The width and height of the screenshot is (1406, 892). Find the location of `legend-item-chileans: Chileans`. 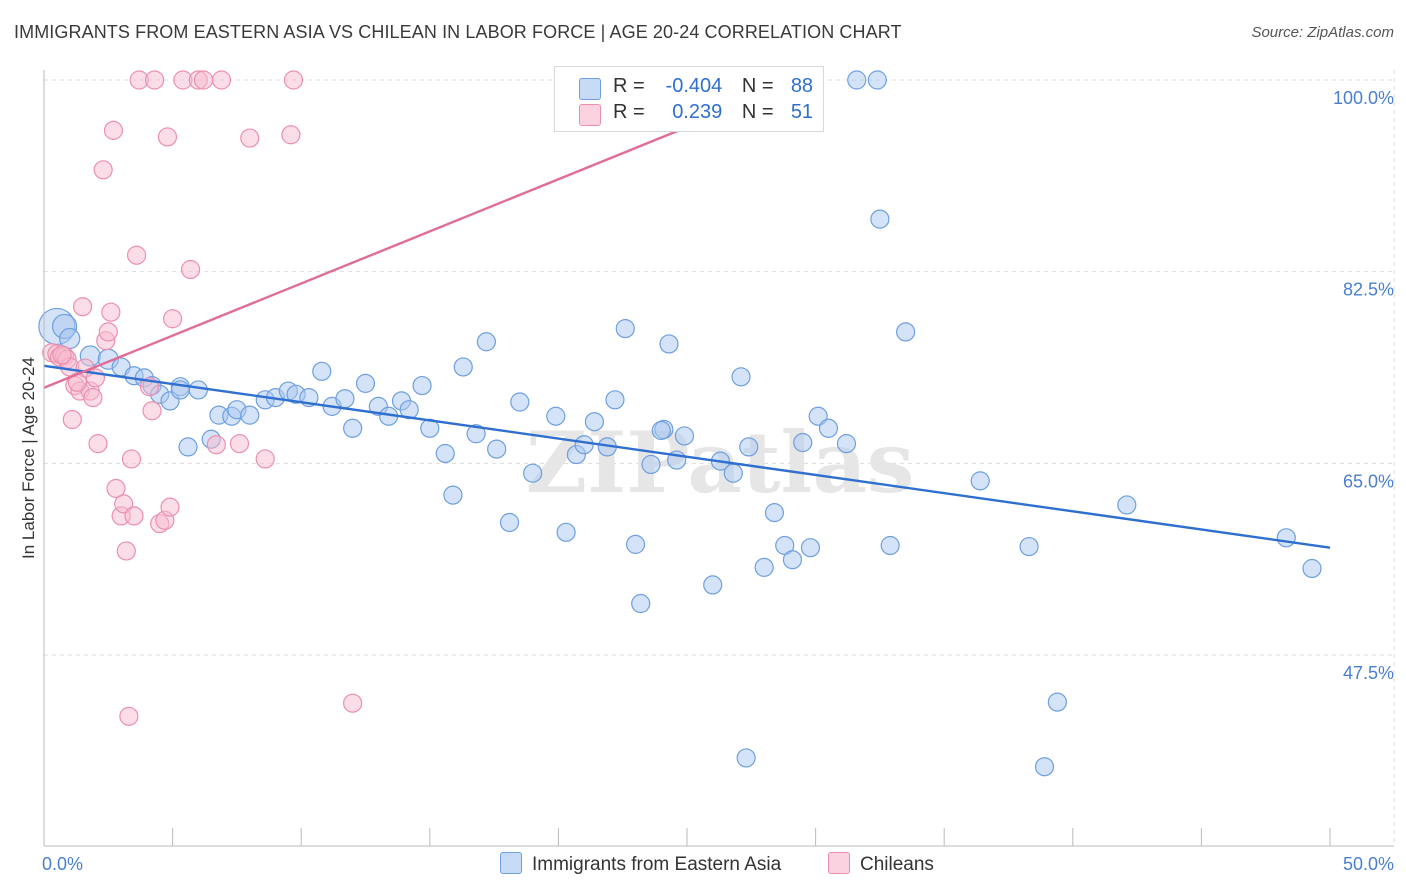

legend-item-chileans: Chileans is located at coordinates (881, 864).